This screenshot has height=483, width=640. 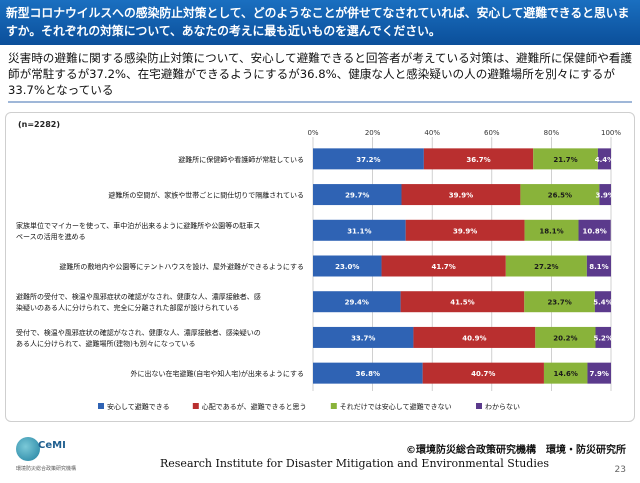 I want to click on bar-value-label: 36.8%, so click(x=368, y=374).